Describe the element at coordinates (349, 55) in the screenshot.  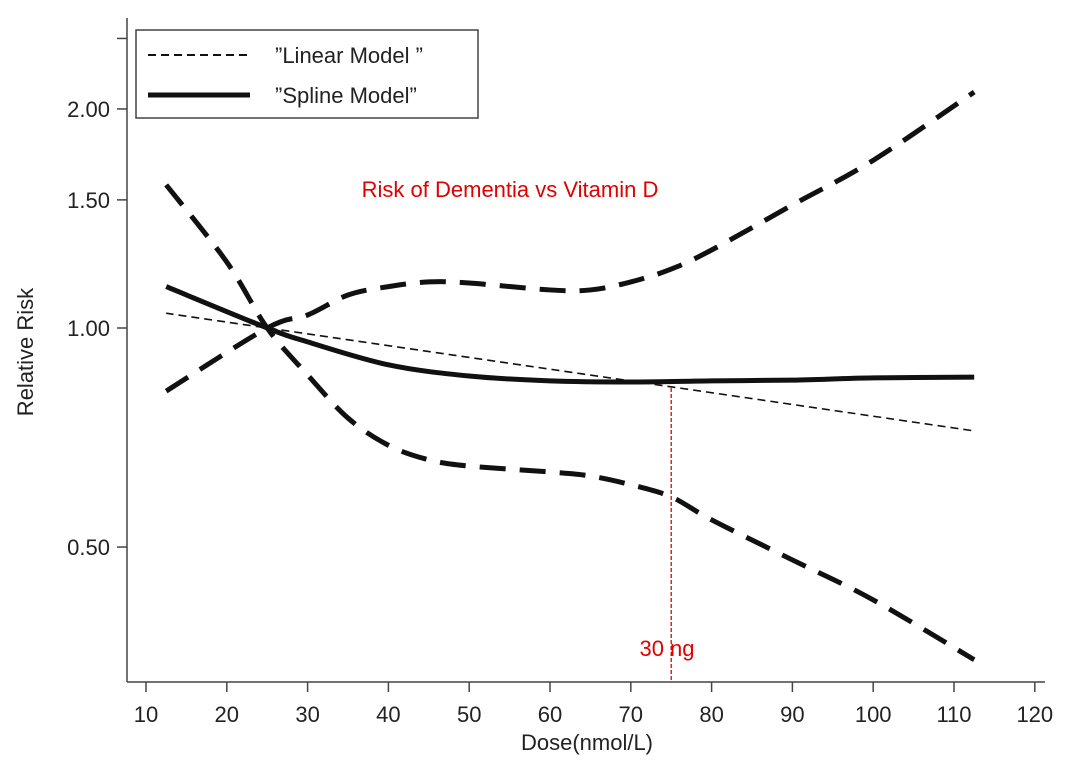
I see `legend-label-linear: ”Linear Model ”` at that location.